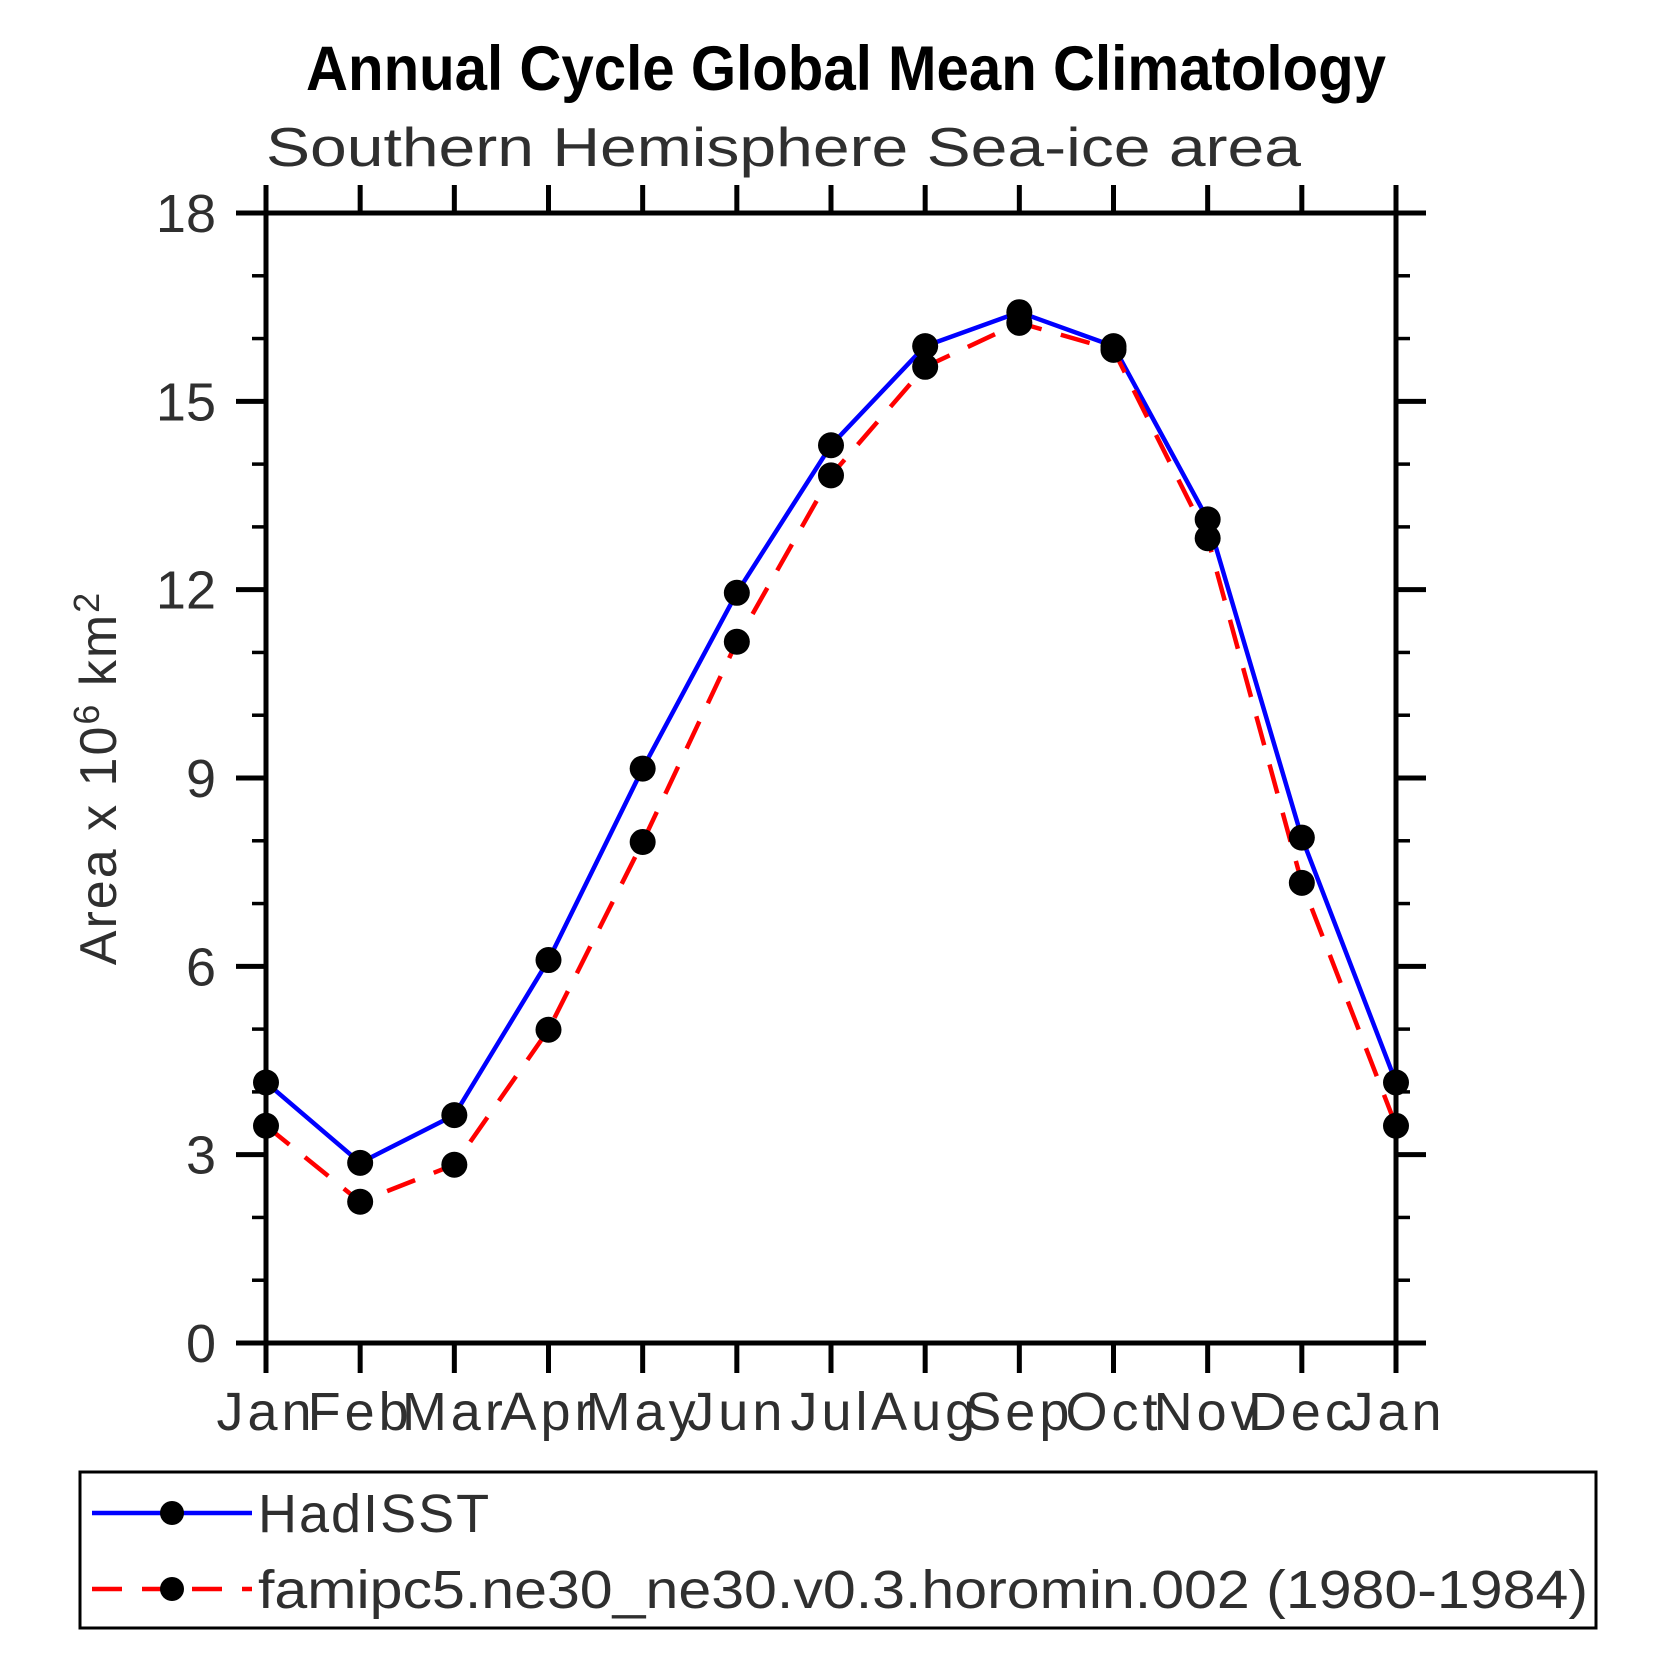  What do you see at coordinates (454, 1412) in the screenshot?
I see `x-tick-label: Mar` at bounding box center [454, 1412].